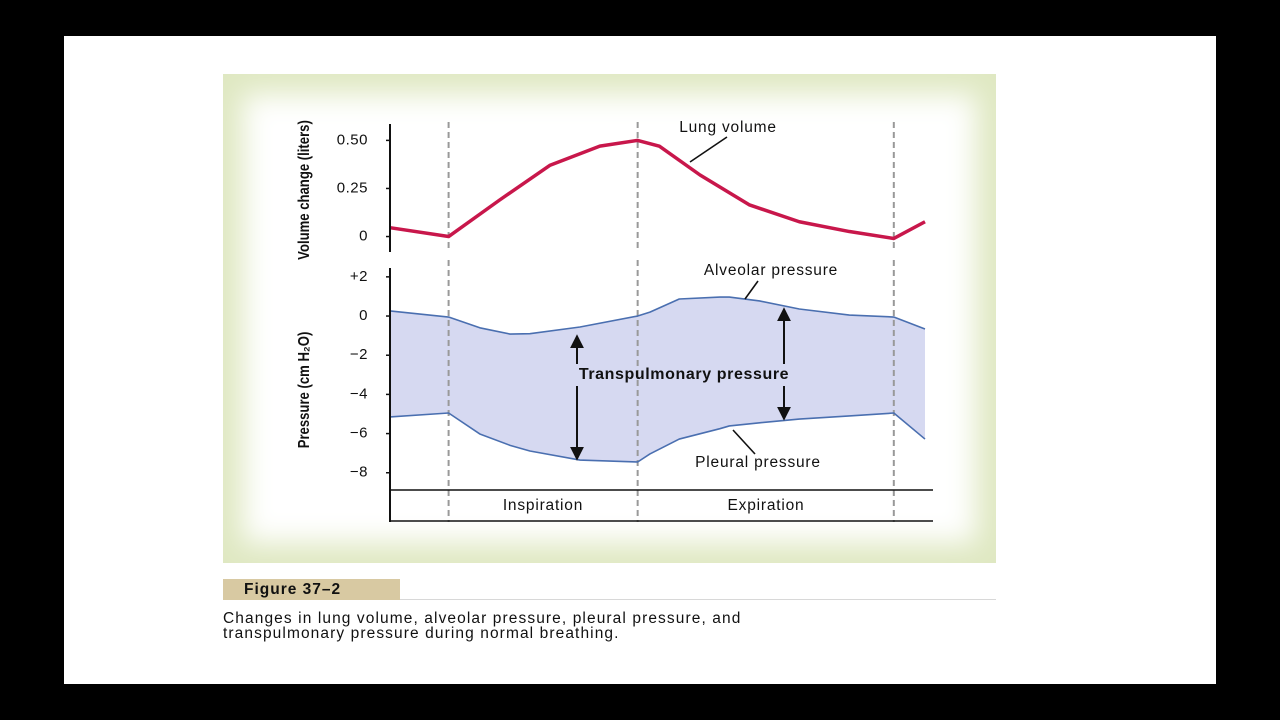 Image resolution: width=1280 pixels, height=720 pixels. Describe the element at coordinates (292, 589) in the screenshot. I see `figure-label: Figure 37–2` at that location.